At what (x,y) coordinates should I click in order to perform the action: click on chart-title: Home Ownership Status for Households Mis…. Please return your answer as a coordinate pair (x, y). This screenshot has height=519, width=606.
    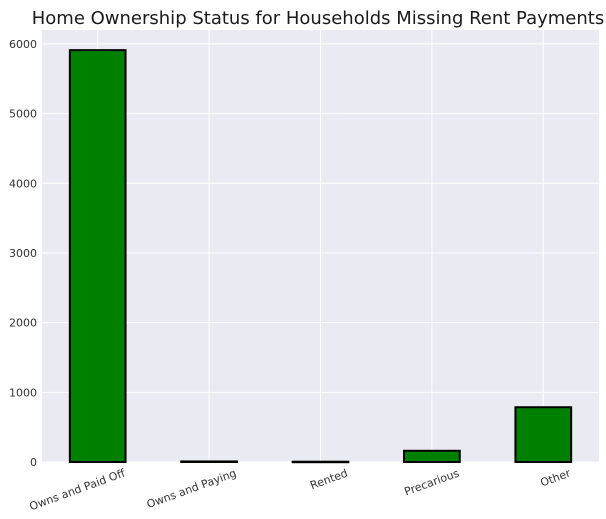
    Looking at the image, I should click on (318, 18).